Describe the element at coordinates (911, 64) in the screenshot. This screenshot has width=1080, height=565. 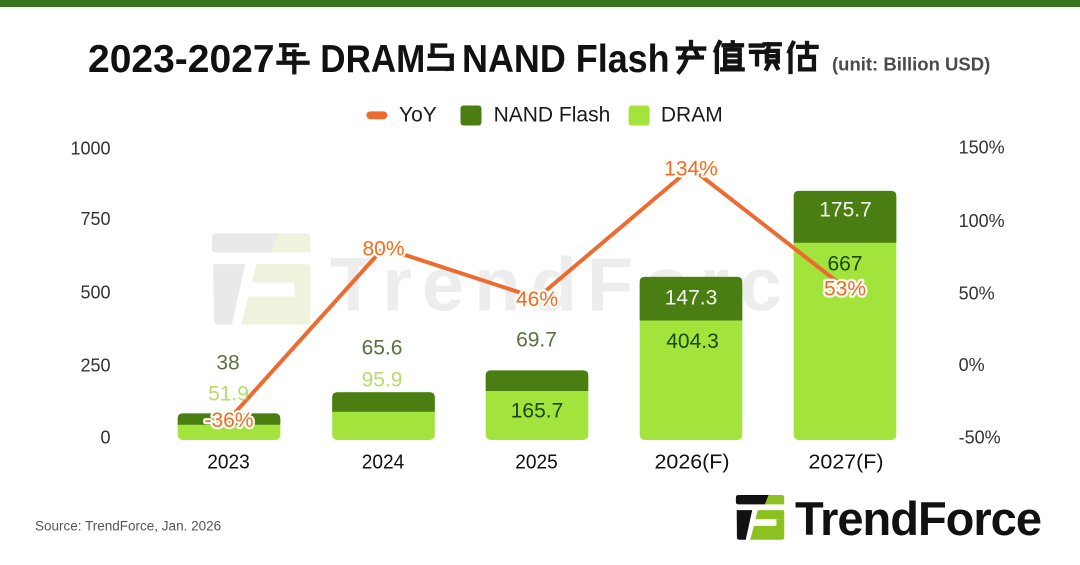
I see `svg-text: (unit: Billion USD)` at that location.